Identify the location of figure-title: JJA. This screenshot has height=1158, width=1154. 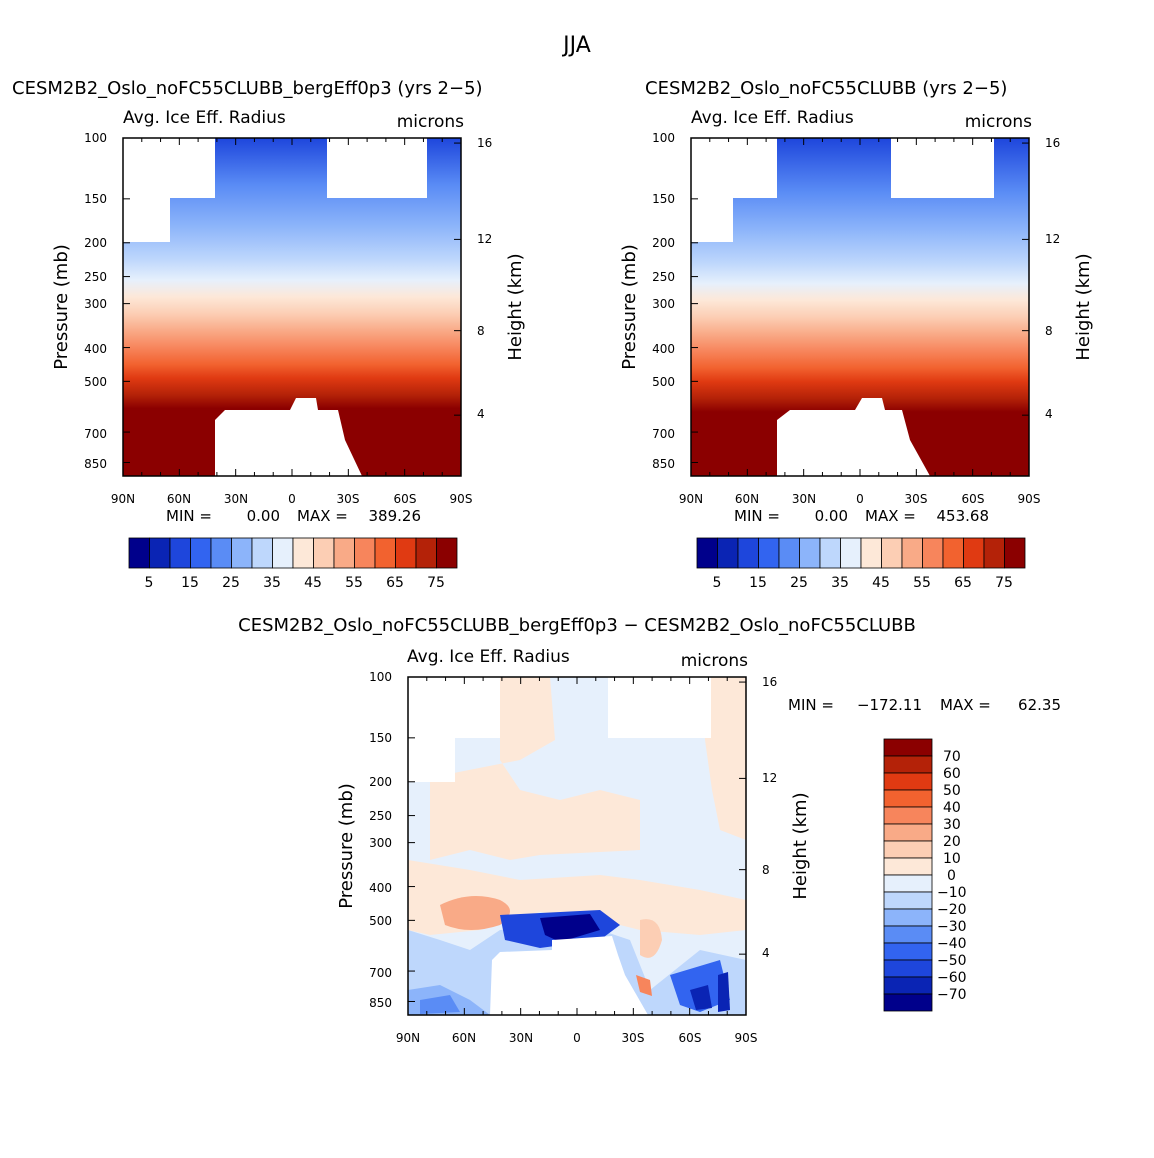
(576, 45).